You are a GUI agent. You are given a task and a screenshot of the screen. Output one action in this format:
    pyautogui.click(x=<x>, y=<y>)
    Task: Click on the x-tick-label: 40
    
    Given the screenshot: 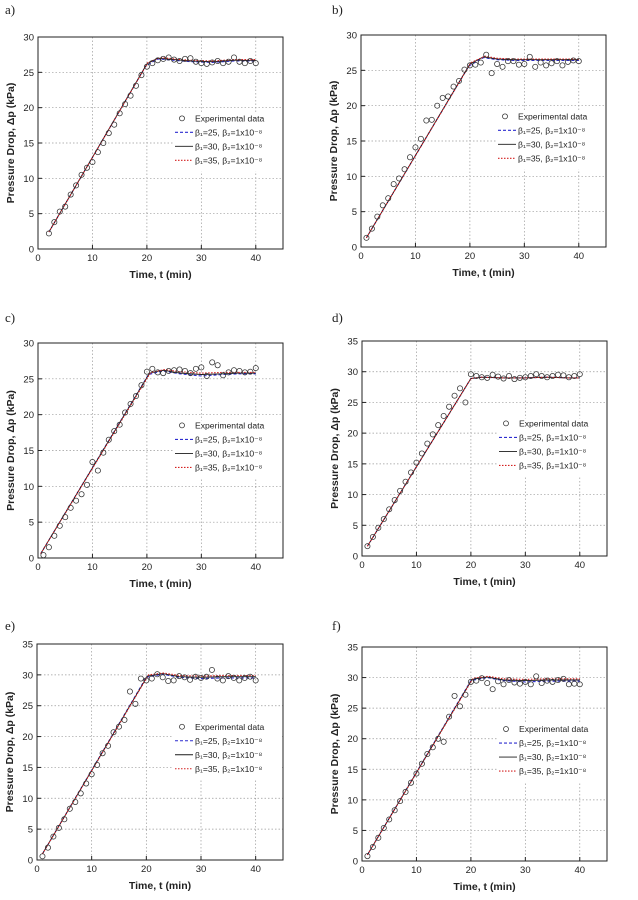 What is the action you would take?
    pyautogui.click(x=255, y=567)
    